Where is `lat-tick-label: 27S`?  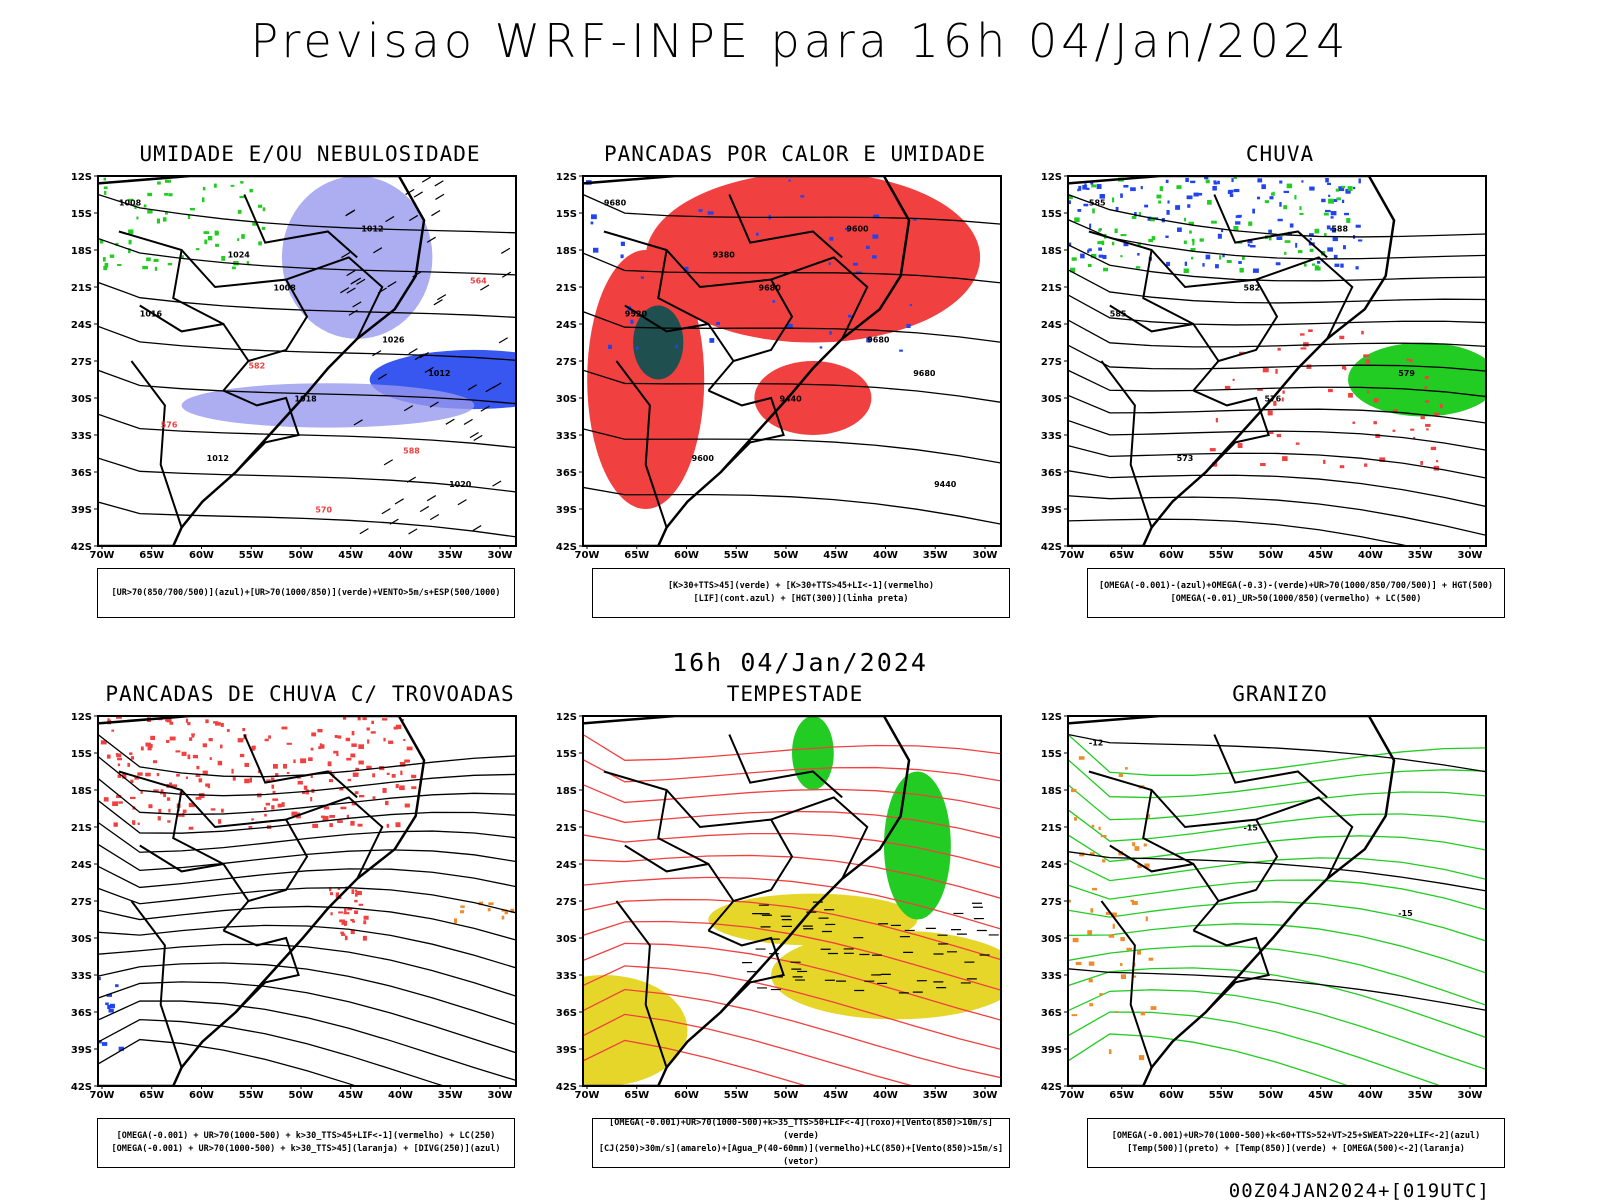
lat-tick-label: 27S is located at coordinates (1051, 362).